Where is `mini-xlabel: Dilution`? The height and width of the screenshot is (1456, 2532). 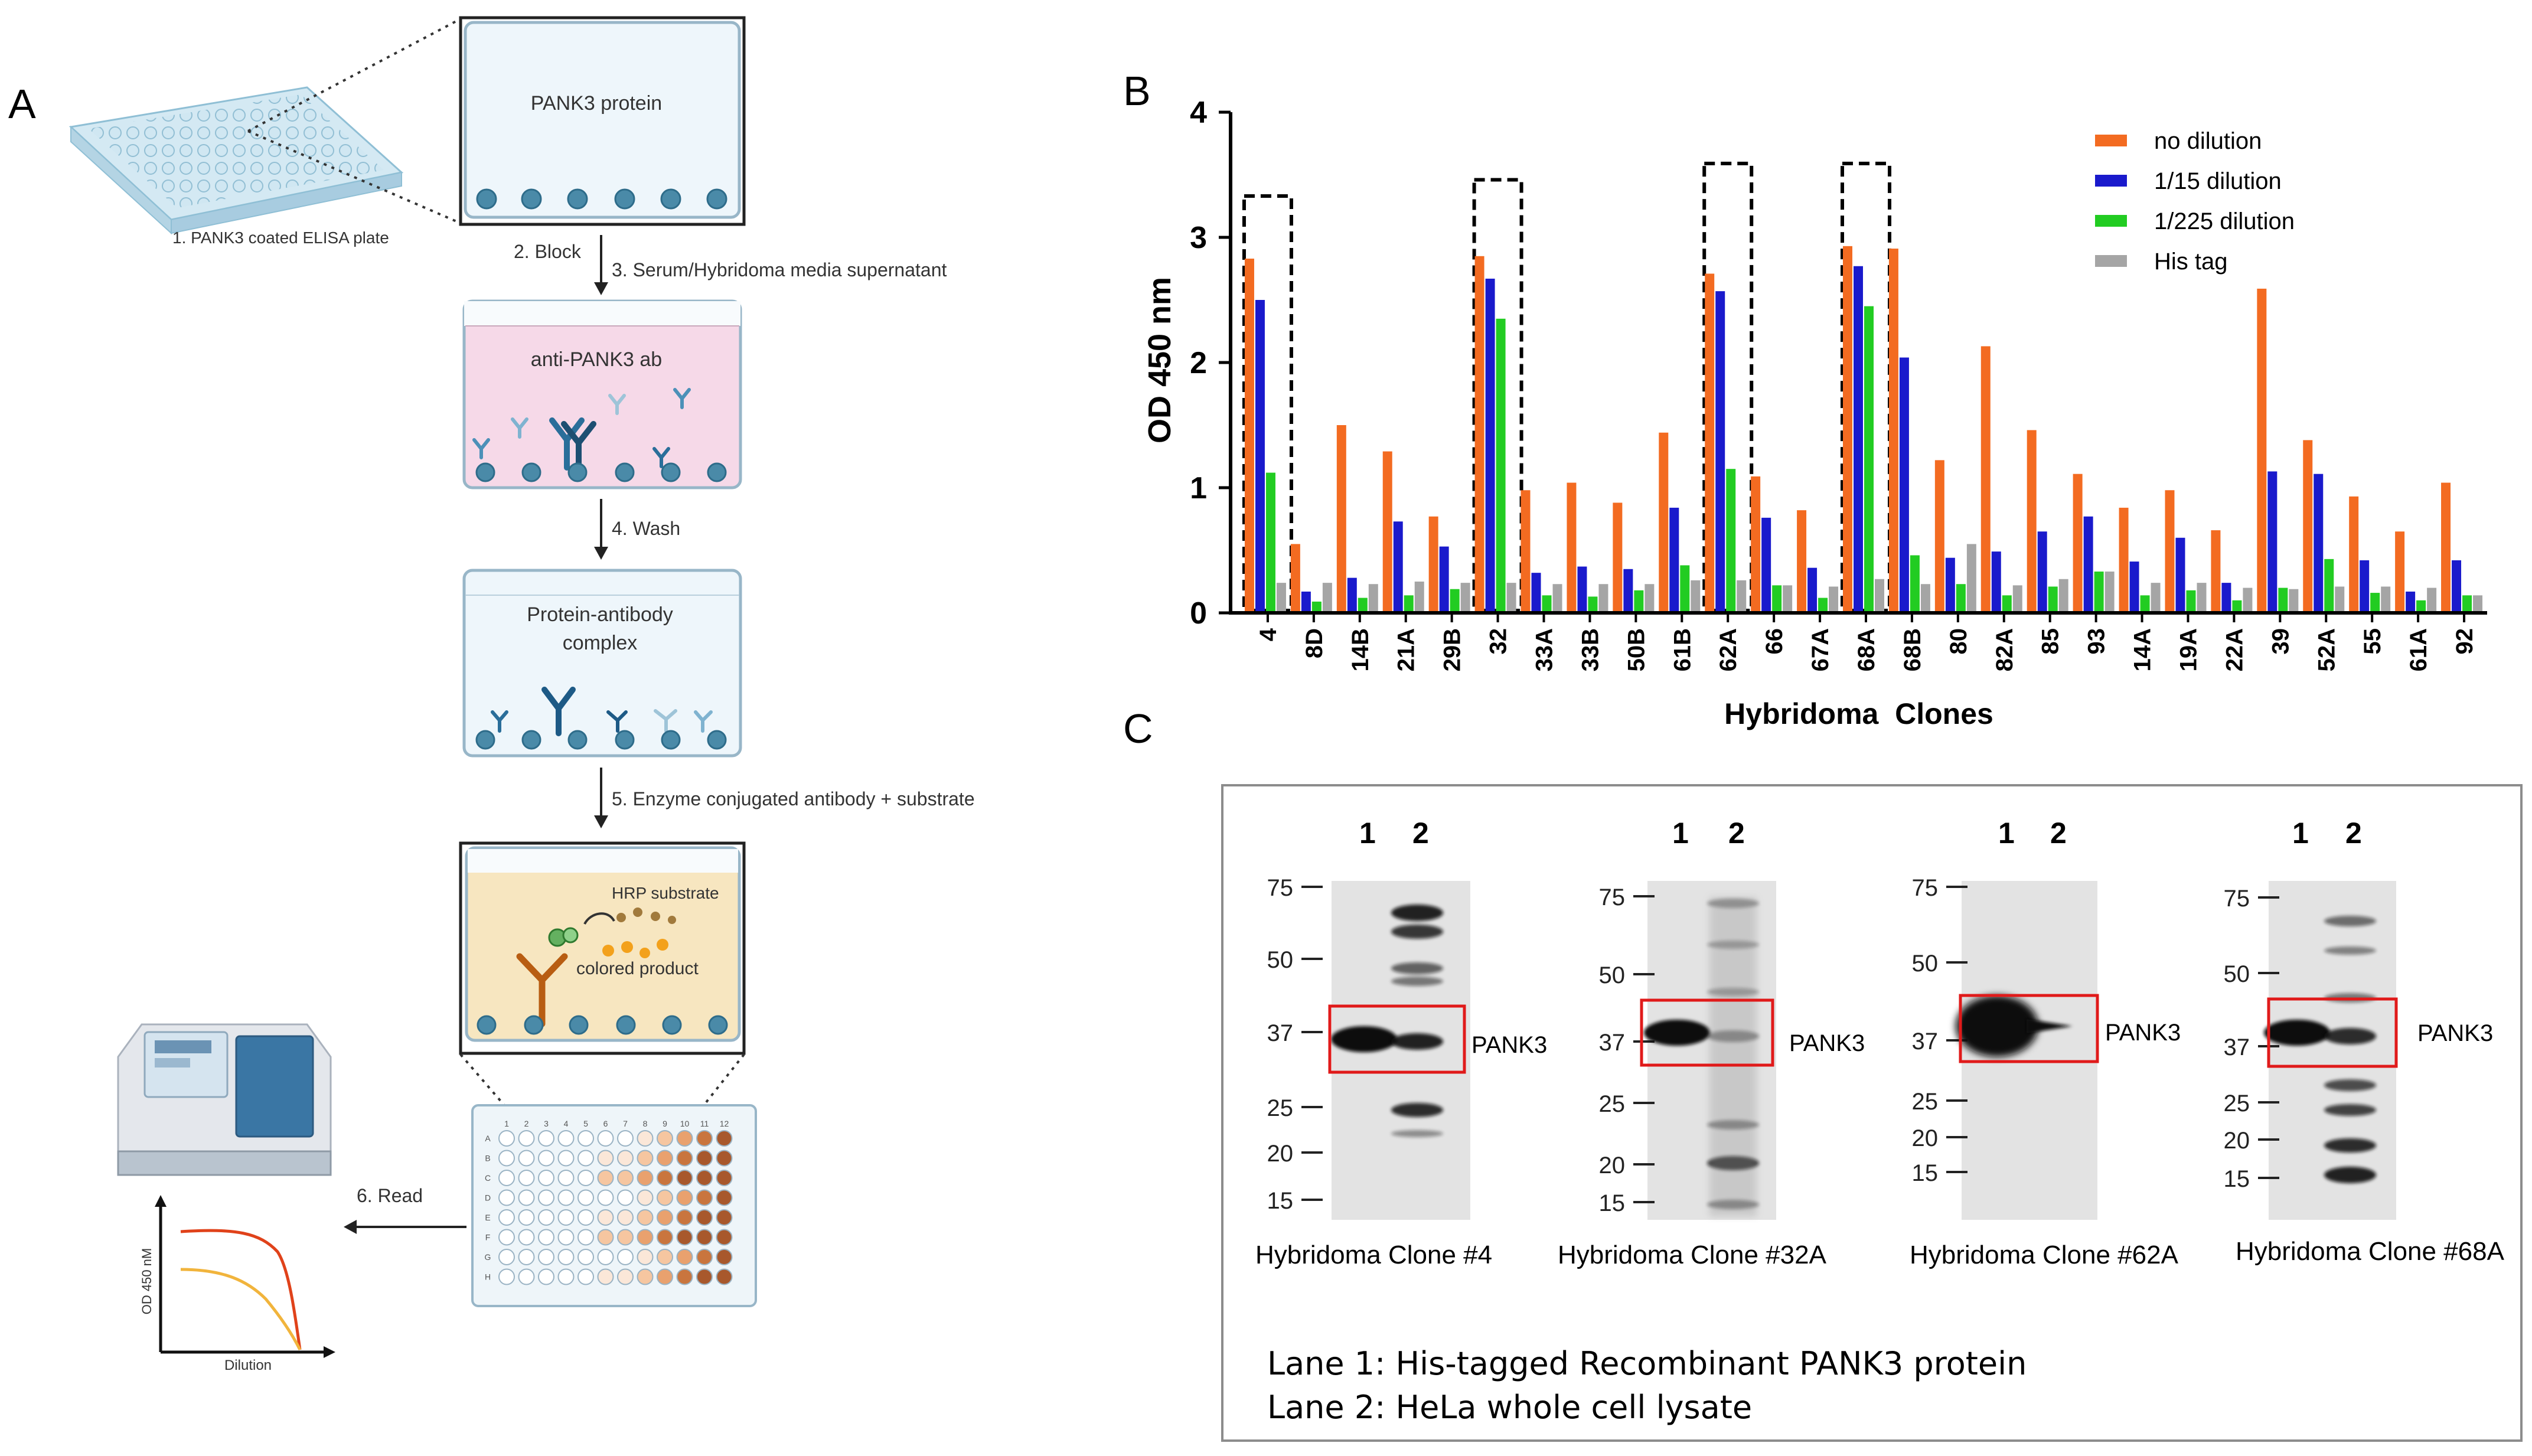 mini-xlabel: Dilution is located at coordinates (248, 1365).